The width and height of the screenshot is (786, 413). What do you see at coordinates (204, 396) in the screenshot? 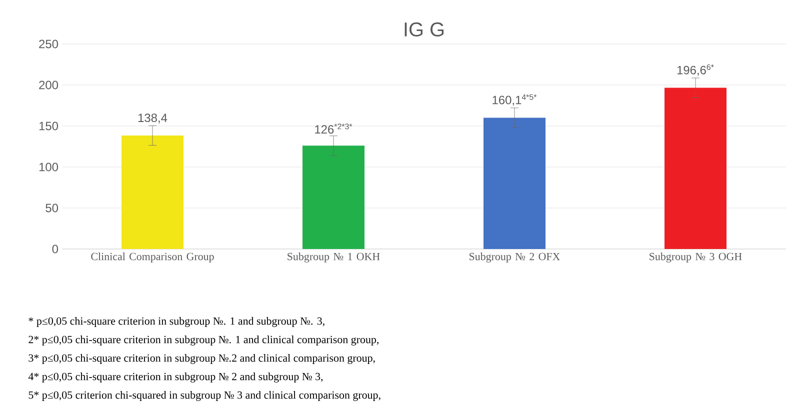
I see `text: 5* p≤0,05 criterion chi-squared in subgroup № 3 and clinical comparison group,` at bounding box center [204, 396].